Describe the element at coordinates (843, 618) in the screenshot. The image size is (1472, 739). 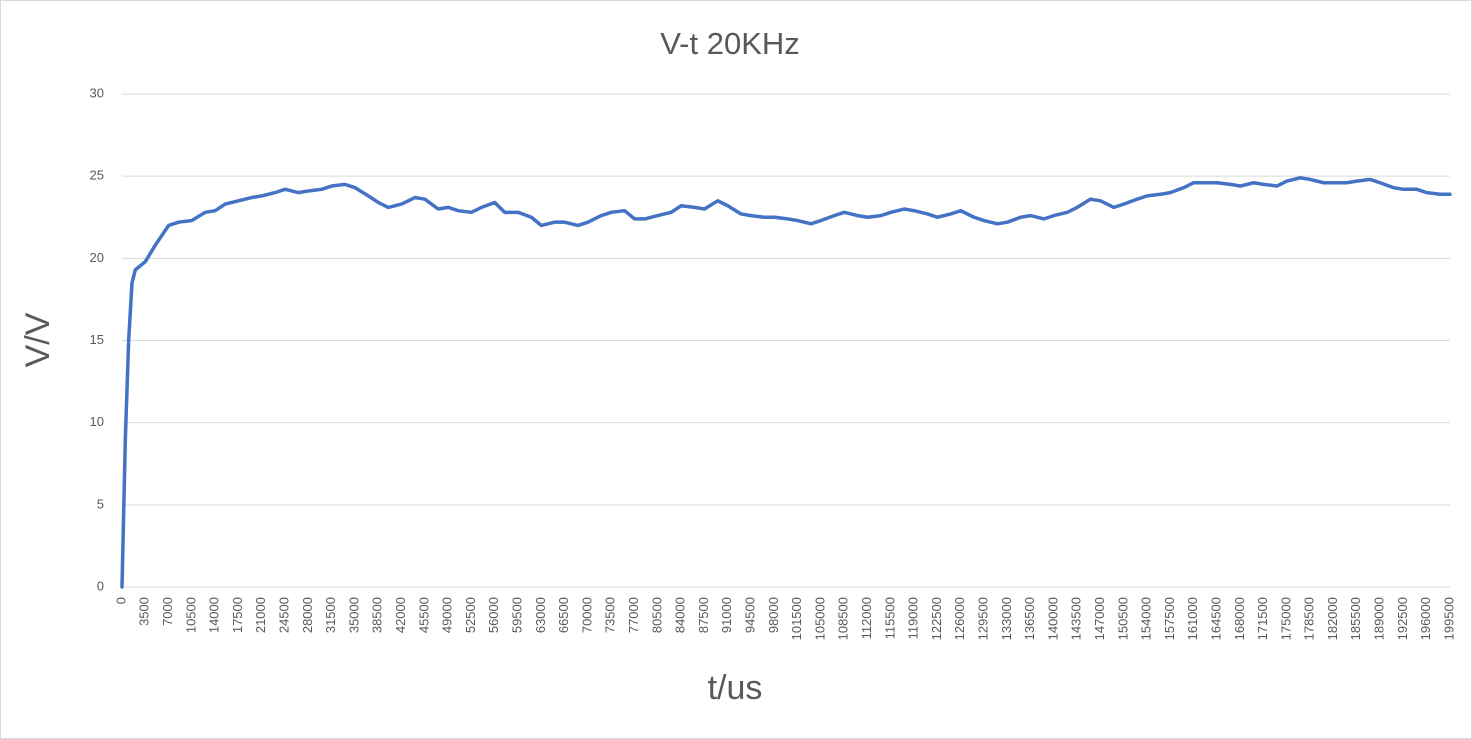
I see `x-tick-label: 108500` at that location.